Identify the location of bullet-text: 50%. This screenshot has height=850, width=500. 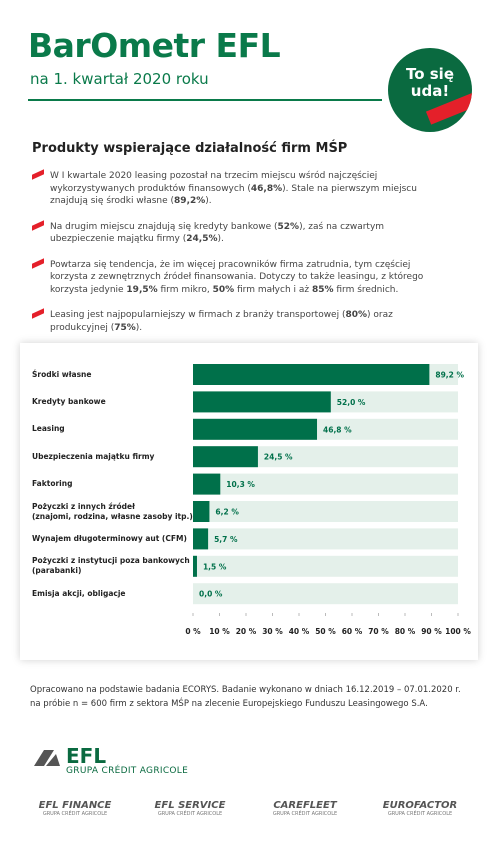
(223, 289).